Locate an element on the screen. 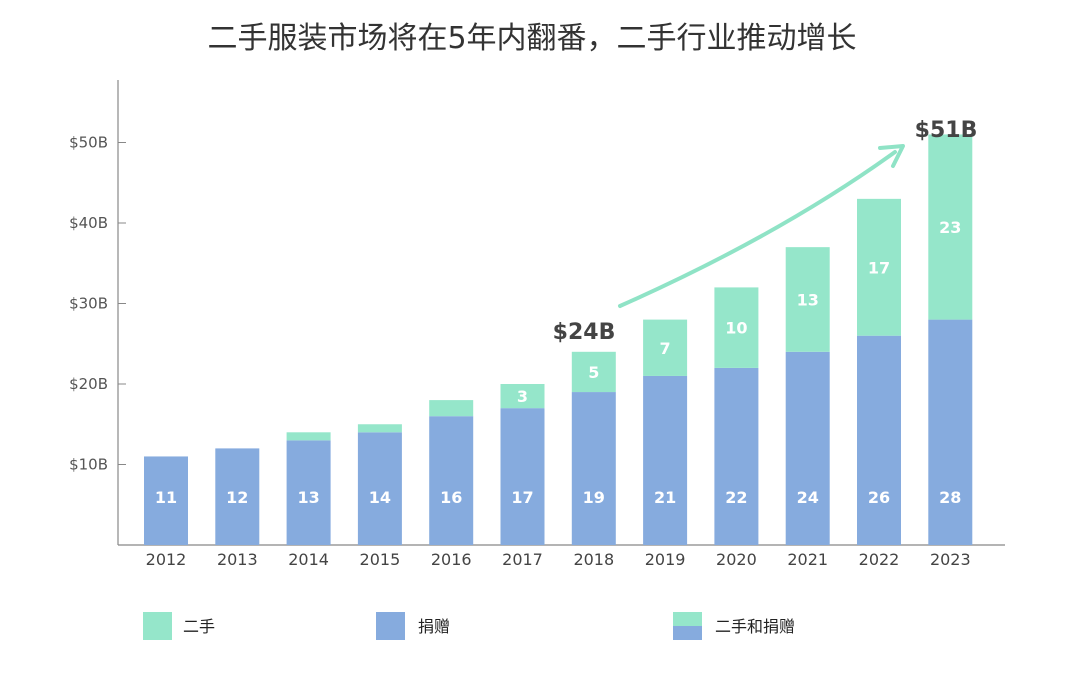  x-tick-label: 2015 is located at coordinates (380, 559).